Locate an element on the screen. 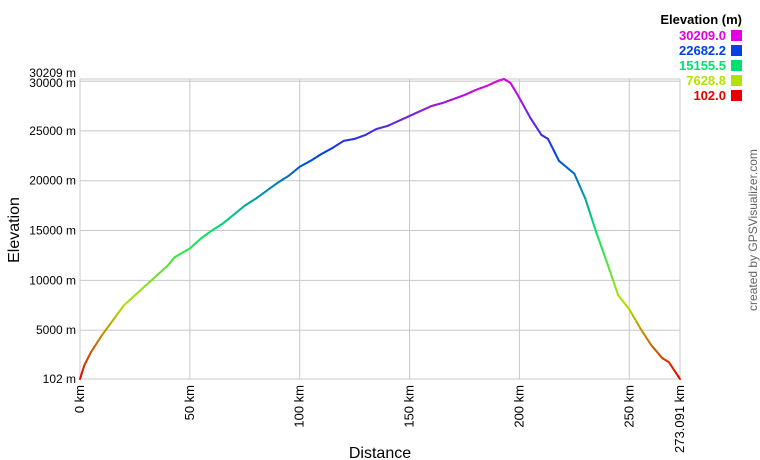  y-tick-label: 30000 m is located at coordinates (52, 83).